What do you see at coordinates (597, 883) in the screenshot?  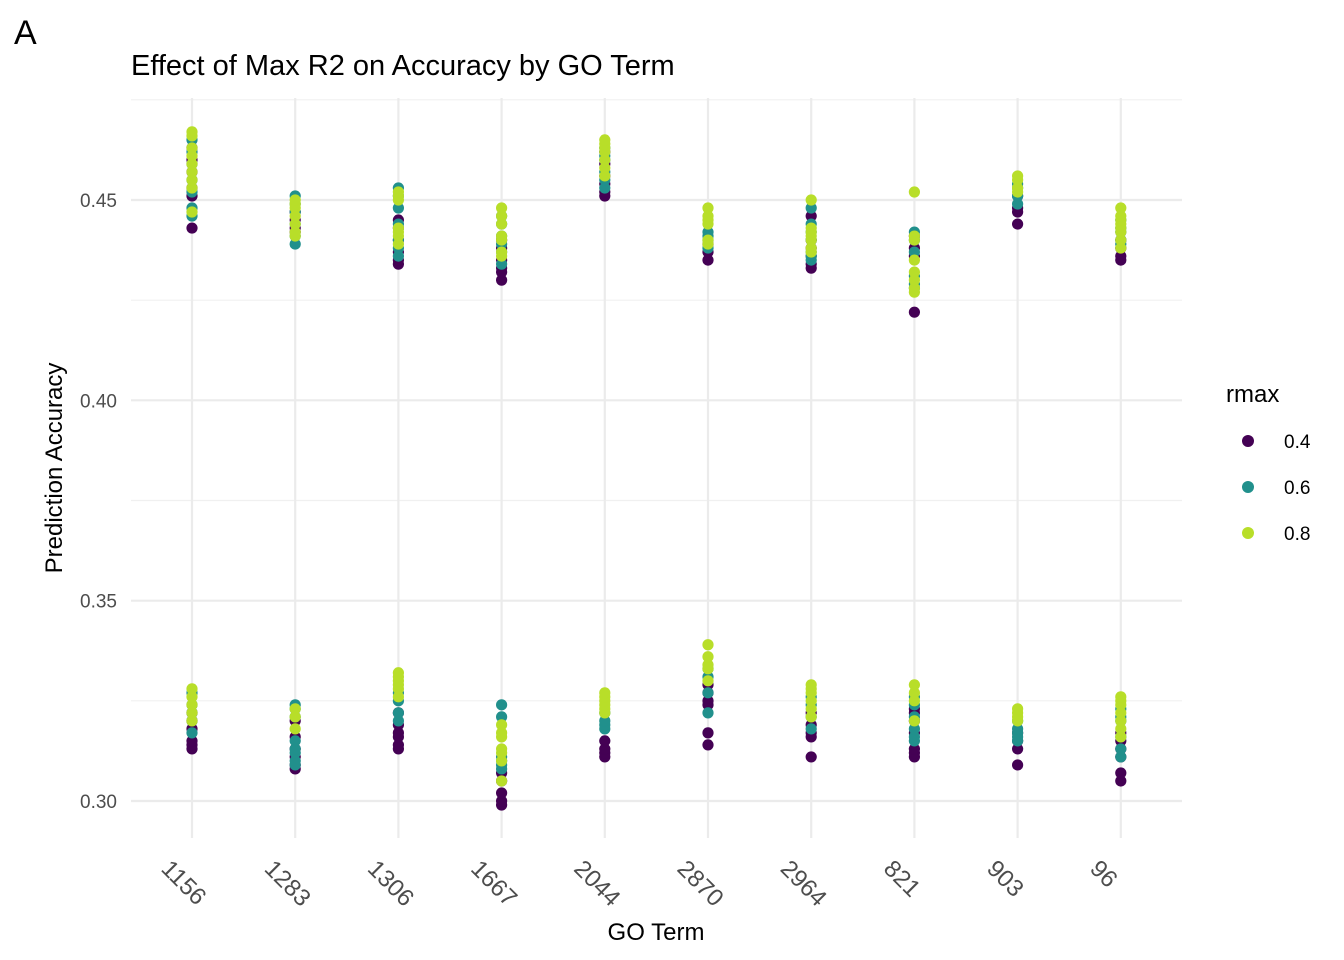 I see `x-tick-label: 2044` at bounding box center [597, 883].